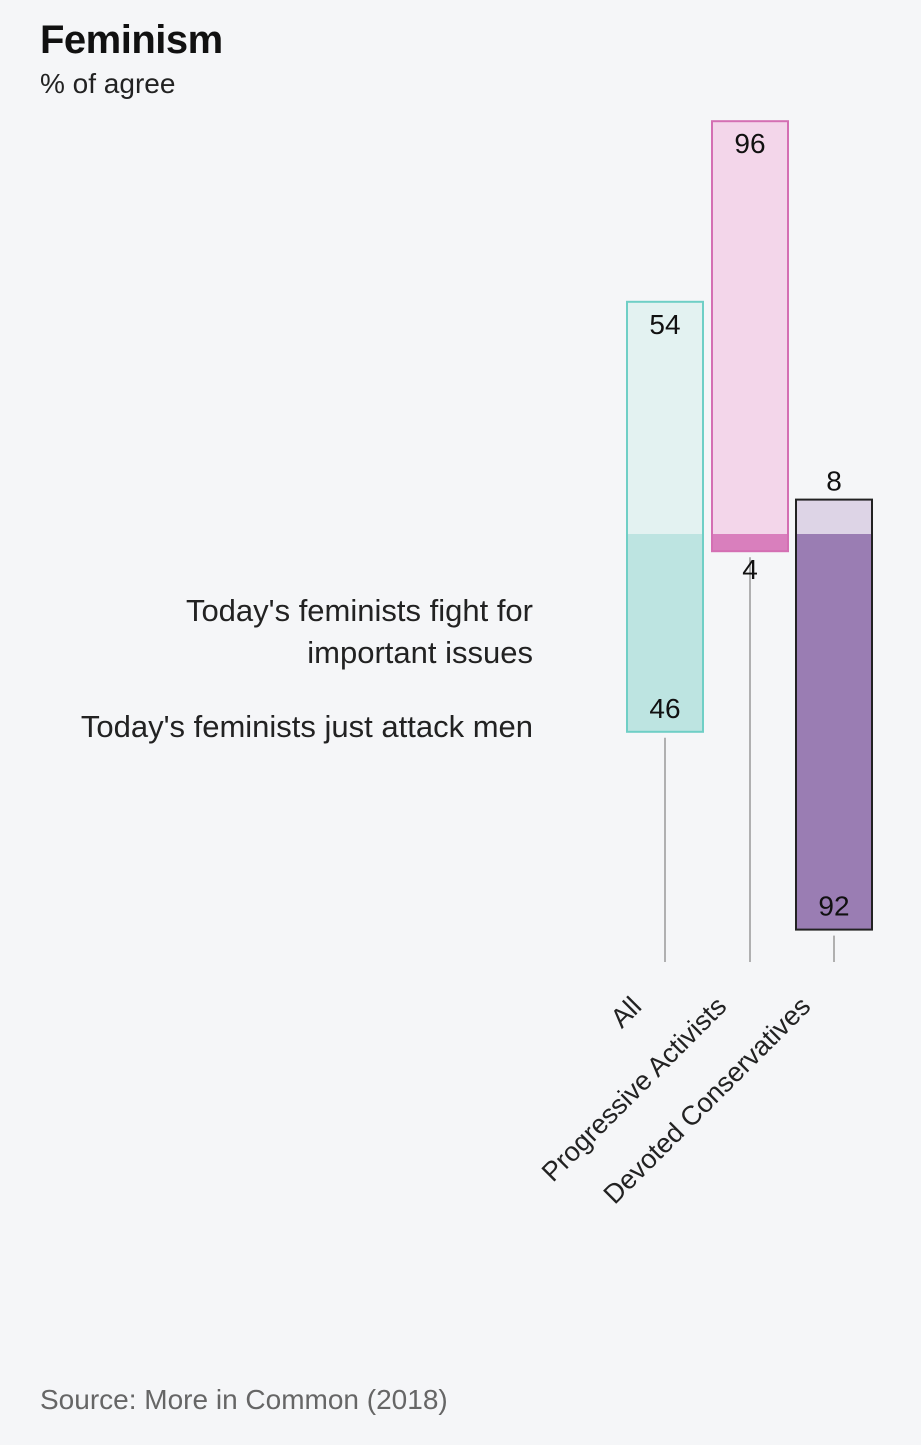  Describe the element at coordinates (834, 481) in the screenshot. I see `value-label-upper-devoted-conservatives: 8` at that location.